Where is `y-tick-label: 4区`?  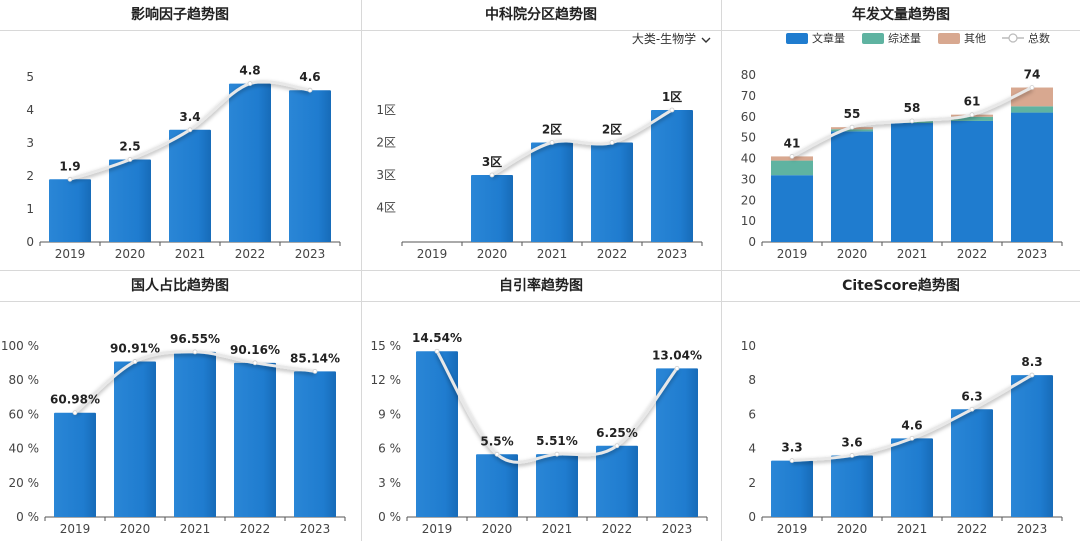 y-tick-label: 4区 is located at coordinates (386, 208).